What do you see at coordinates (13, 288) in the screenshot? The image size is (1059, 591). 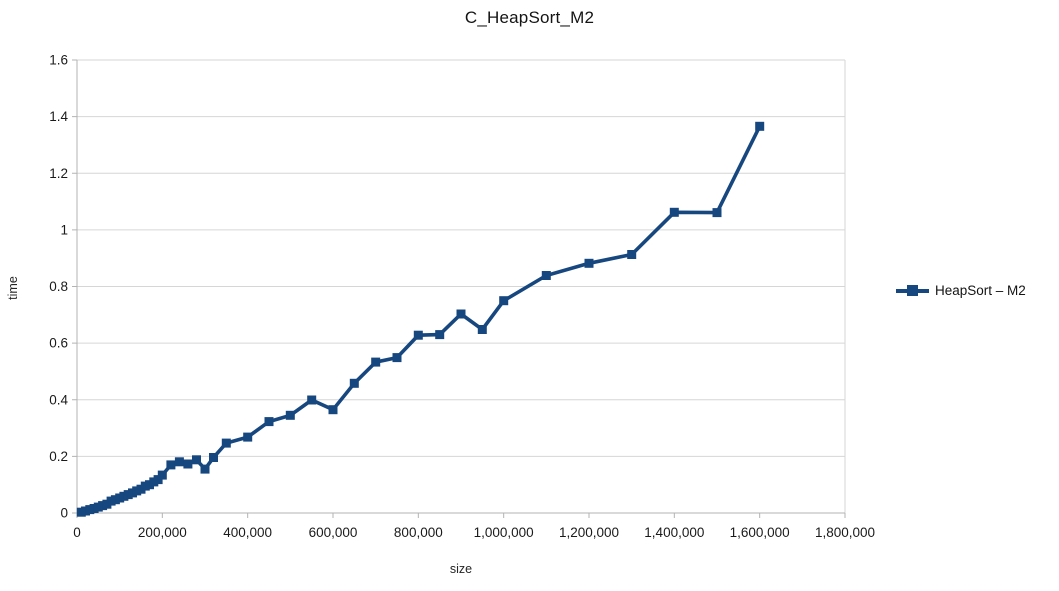 I see `y-axis-title: time` at bounding box center [13, 288].